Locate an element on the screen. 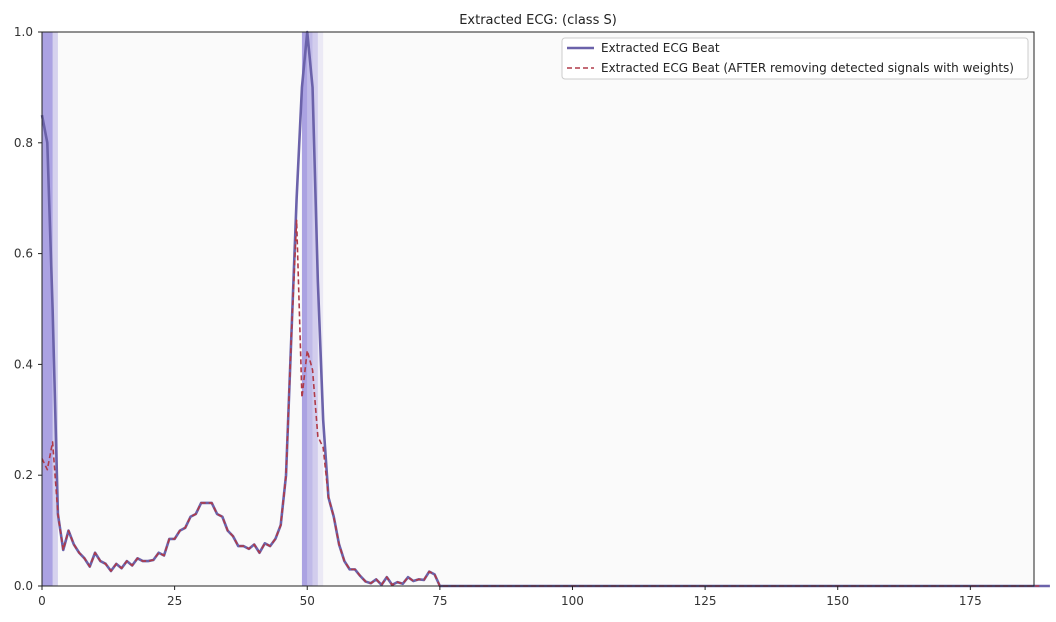 The width and height of the screenshot is (1056, 622). x-tick-label: 100 is located at coordinates (572, 601).